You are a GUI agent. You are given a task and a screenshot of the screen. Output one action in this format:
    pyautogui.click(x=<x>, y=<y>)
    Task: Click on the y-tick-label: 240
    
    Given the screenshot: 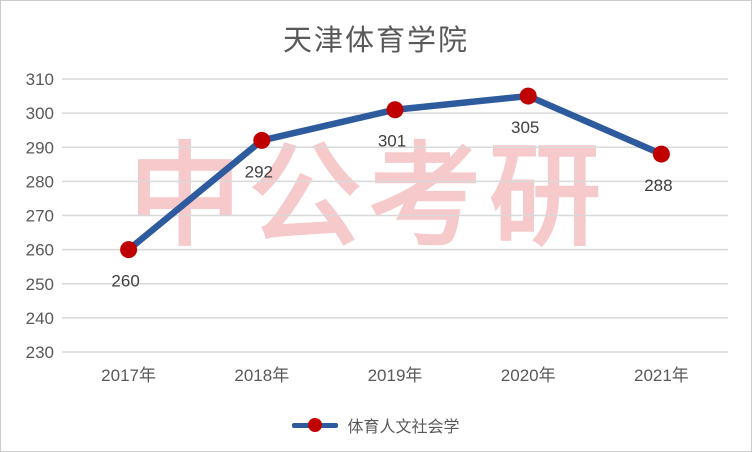 What is the action you would take?
    pyautogui.click(x=40, y=318)
    